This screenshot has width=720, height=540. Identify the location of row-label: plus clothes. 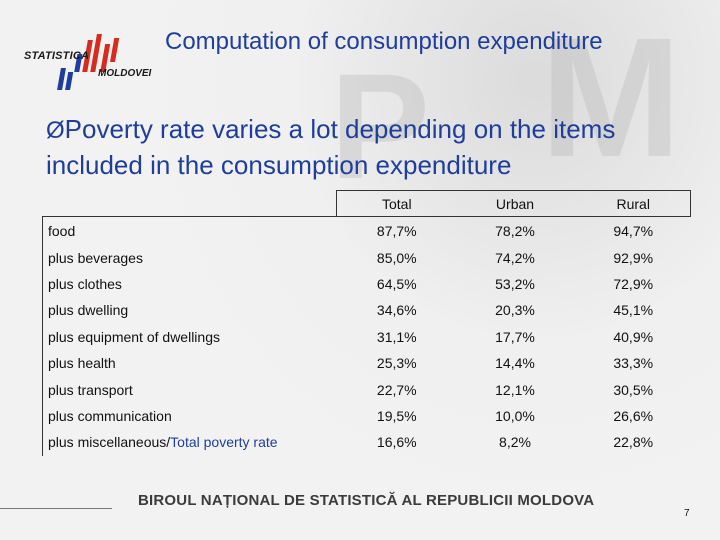
(85, 283).